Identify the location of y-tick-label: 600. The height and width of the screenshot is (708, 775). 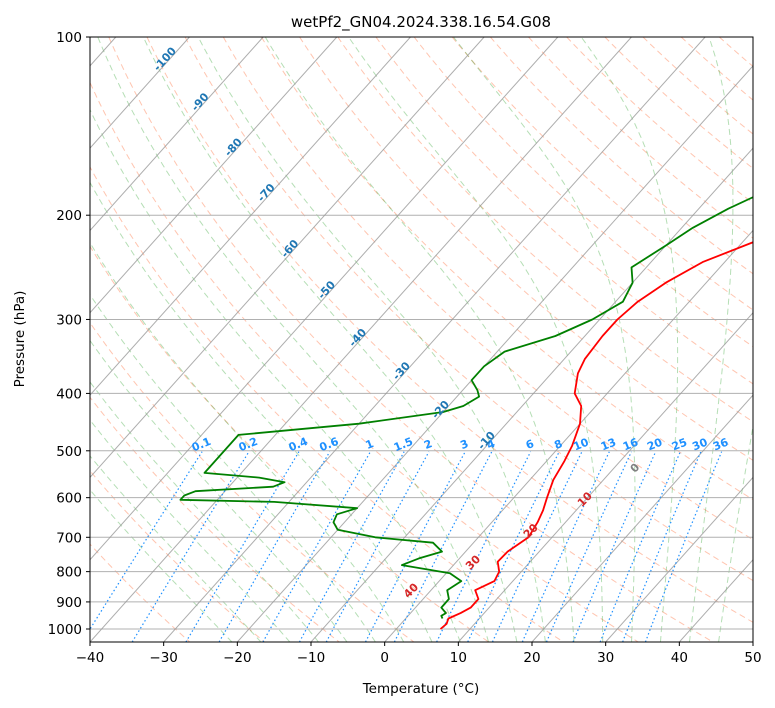
(69, 499).